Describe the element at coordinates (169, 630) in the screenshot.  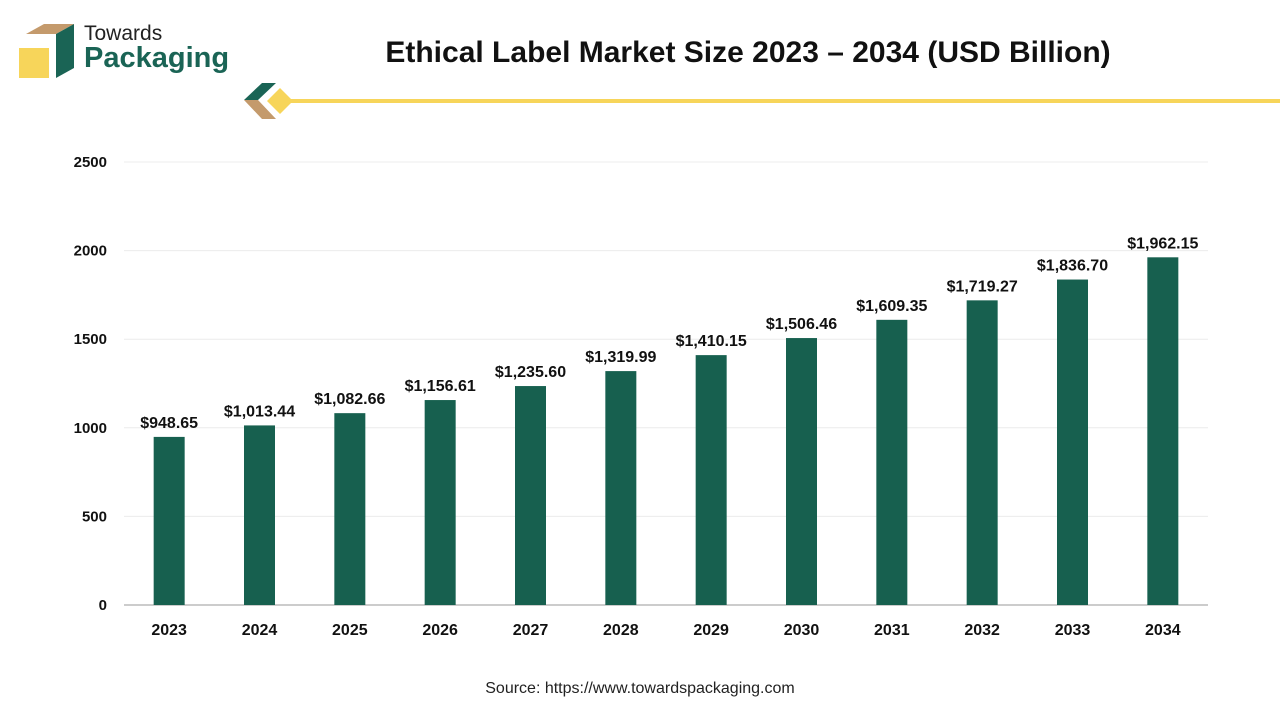
I see `x-tick-label: 2023` at that location.